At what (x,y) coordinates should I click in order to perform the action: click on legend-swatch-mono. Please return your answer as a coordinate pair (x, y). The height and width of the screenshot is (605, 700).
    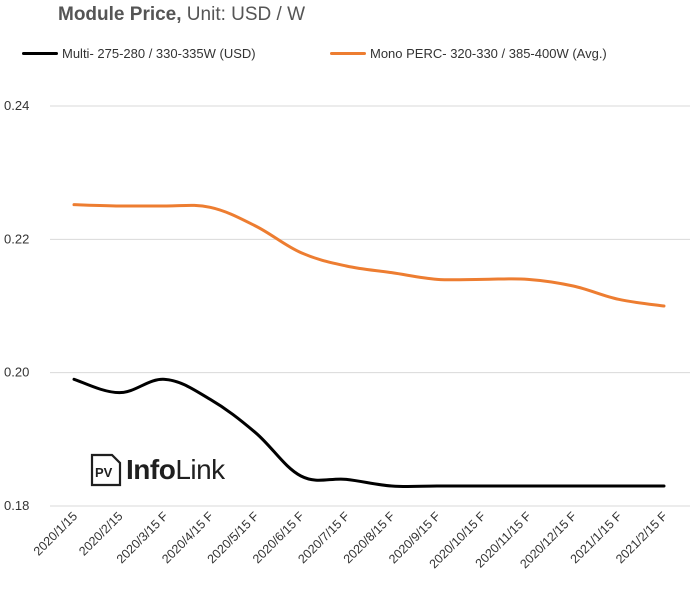
    Looking at the image, I should click on (348, 53).